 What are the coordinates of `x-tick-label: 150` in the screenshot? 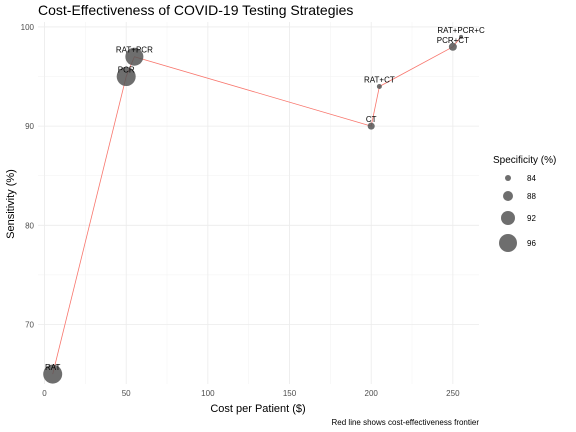 It's located at (290, 393).